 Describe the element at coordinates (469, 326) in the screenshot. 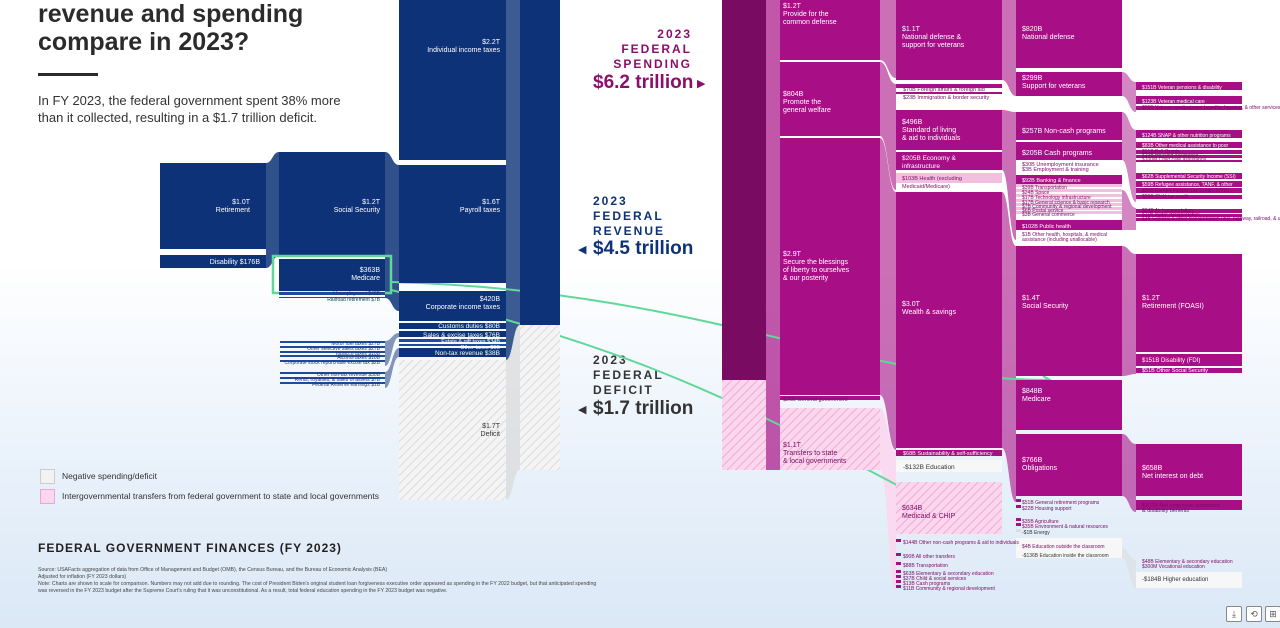

I see `label-customs: Customs duties $80B` at that location.